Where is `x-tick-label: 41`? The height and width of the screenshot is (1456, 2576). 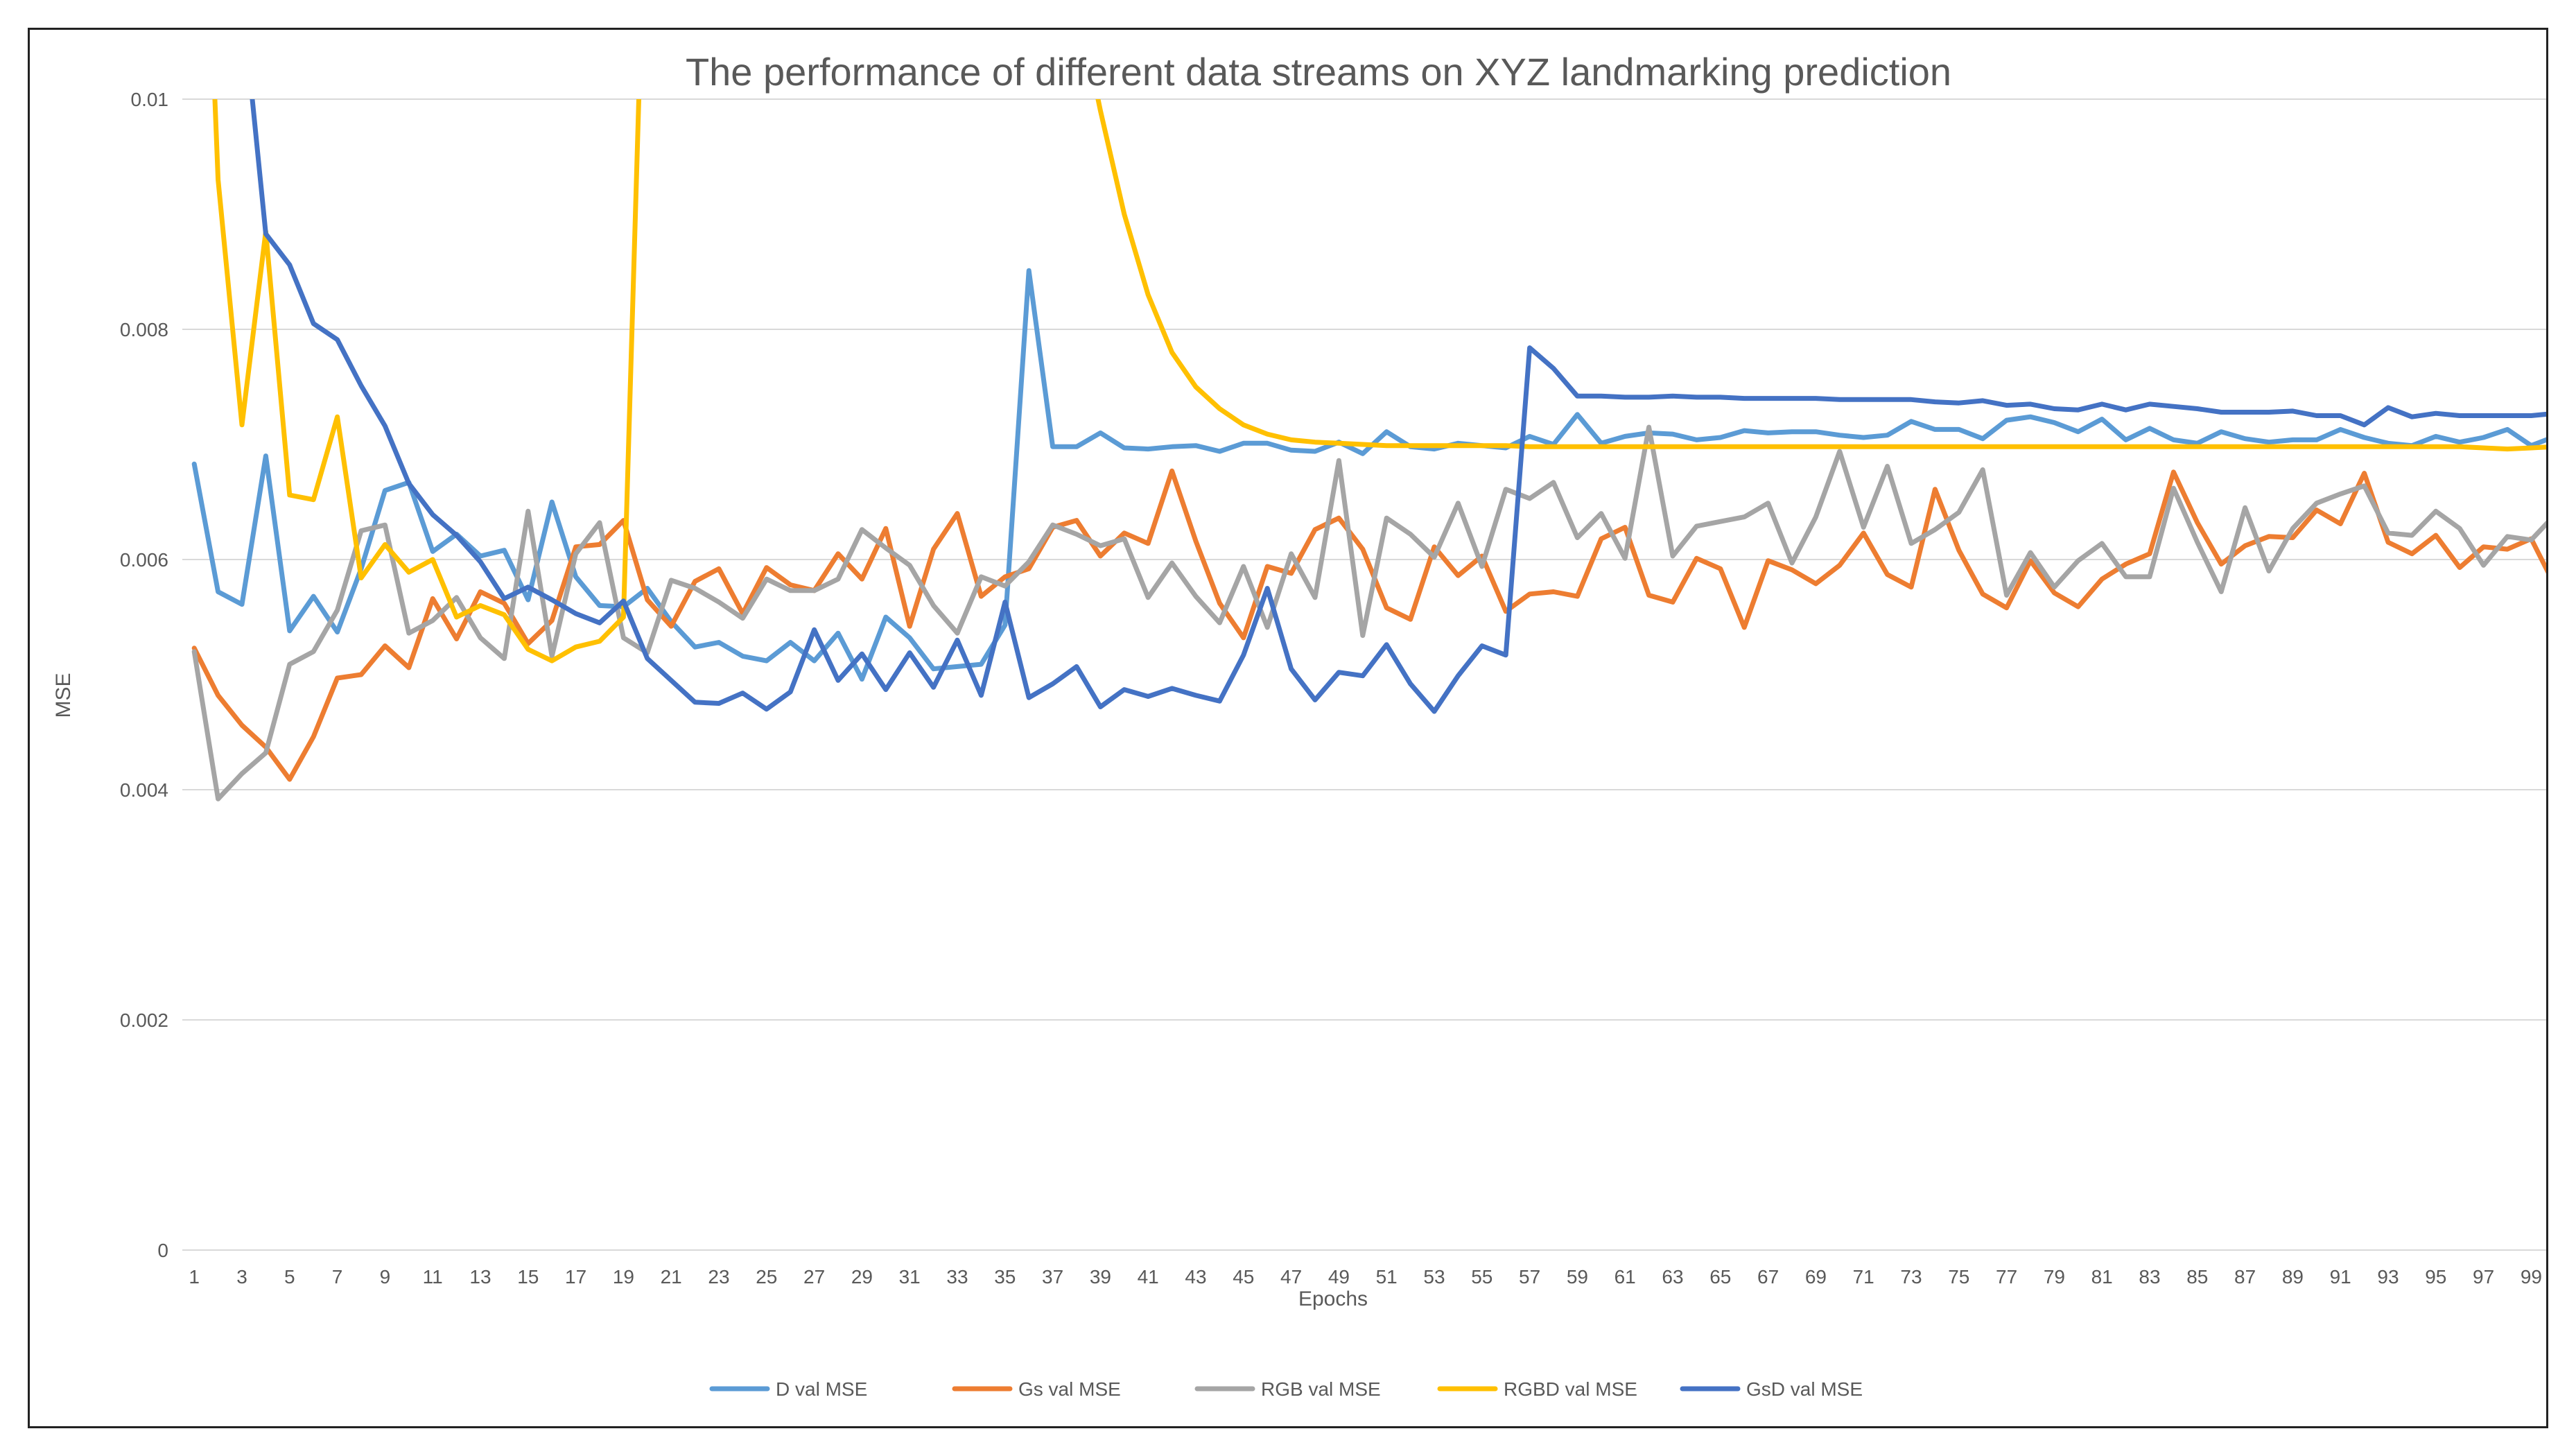
x-tick-label: 41 is located at coordinates (1148, 1277).